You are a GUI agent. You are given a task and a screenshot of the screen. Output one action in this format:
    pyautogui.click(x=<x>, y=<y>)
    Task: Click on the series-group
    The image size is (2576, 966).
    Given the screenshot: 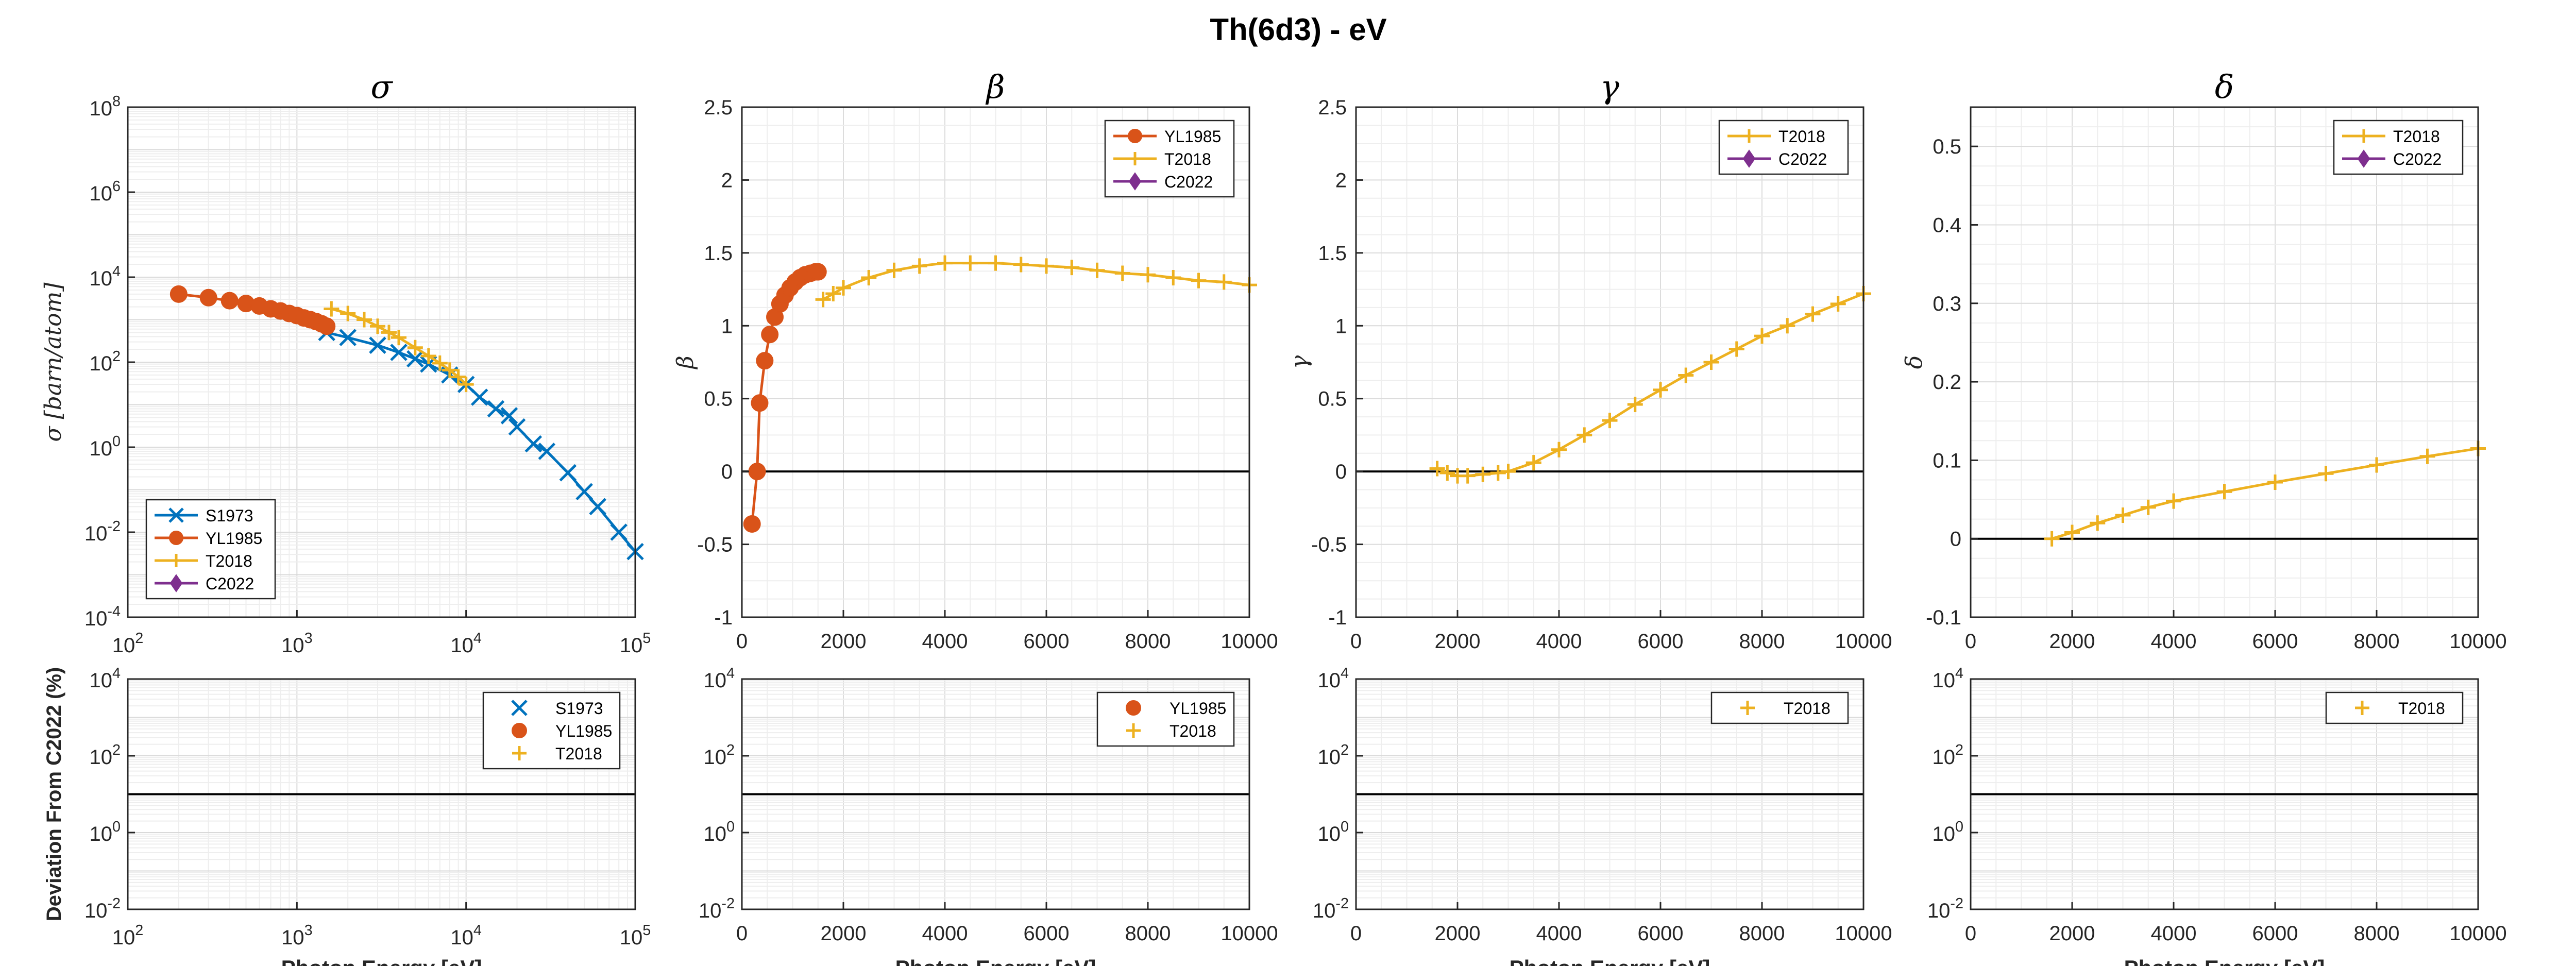 What is the action you would take?
    pyautogui.click(x=1000, y=394)
    